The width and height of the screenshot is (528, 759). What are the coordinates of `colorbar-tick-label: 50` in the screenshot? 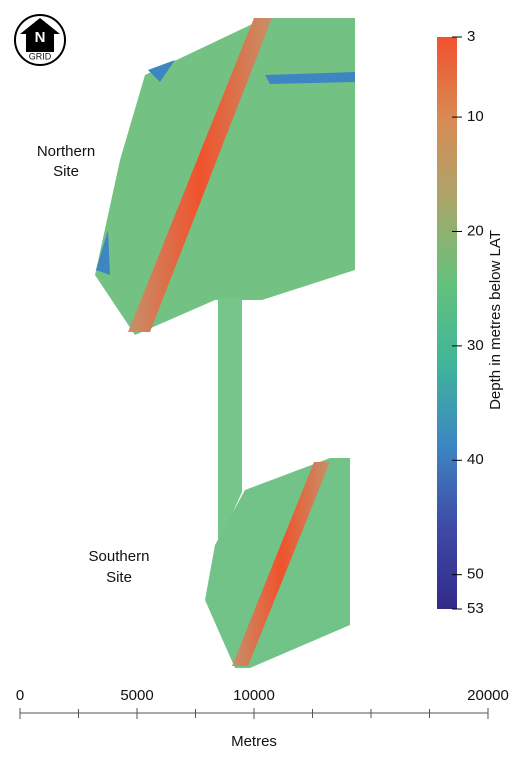 It's located at (475, 574).